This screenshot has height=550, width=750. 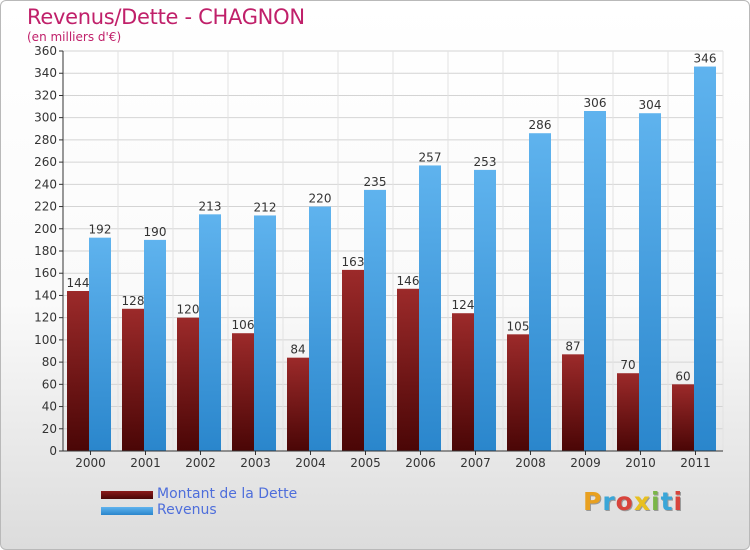 What do you see at coordinates (475, 463) in the screenshot?
I see `x-tick-label: 2007` at bounding box center [475, 463].